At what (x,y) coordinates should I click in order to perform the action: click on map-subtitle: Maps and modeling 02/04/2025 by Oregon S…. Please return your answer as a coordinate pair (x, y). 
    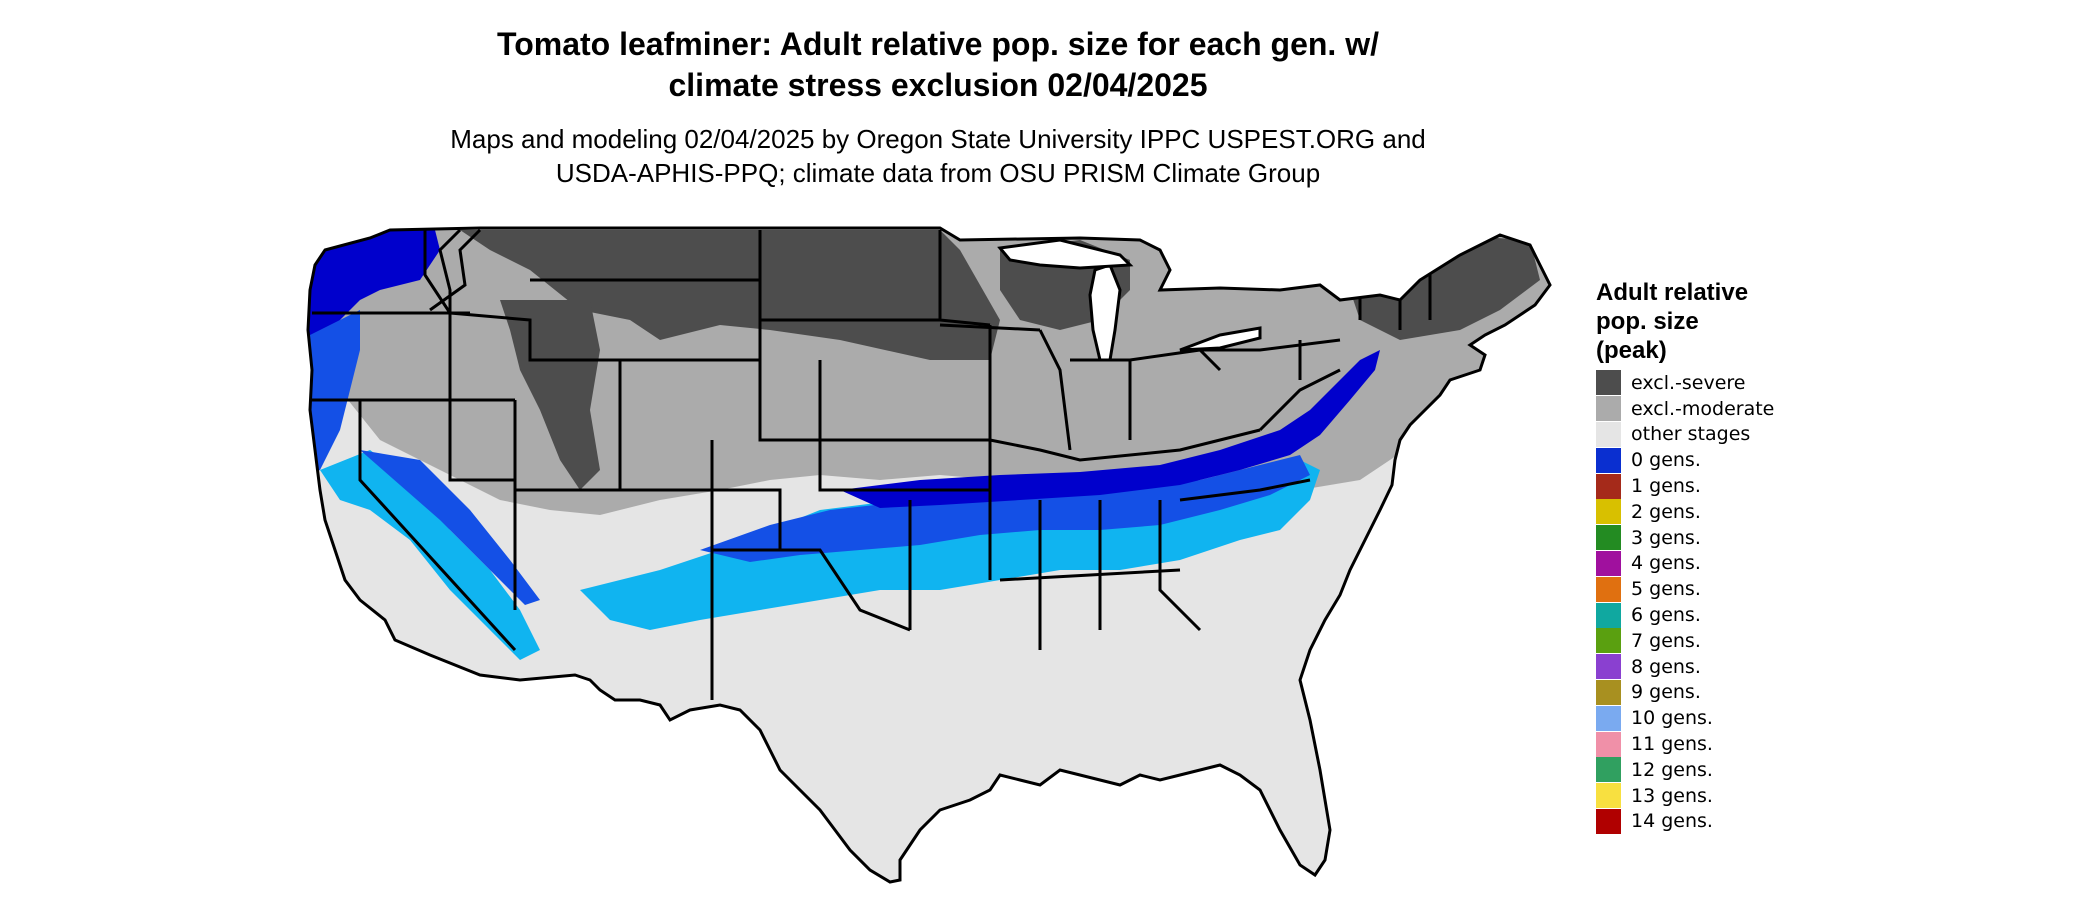
    Looking at the image, I should click on (938, 156).